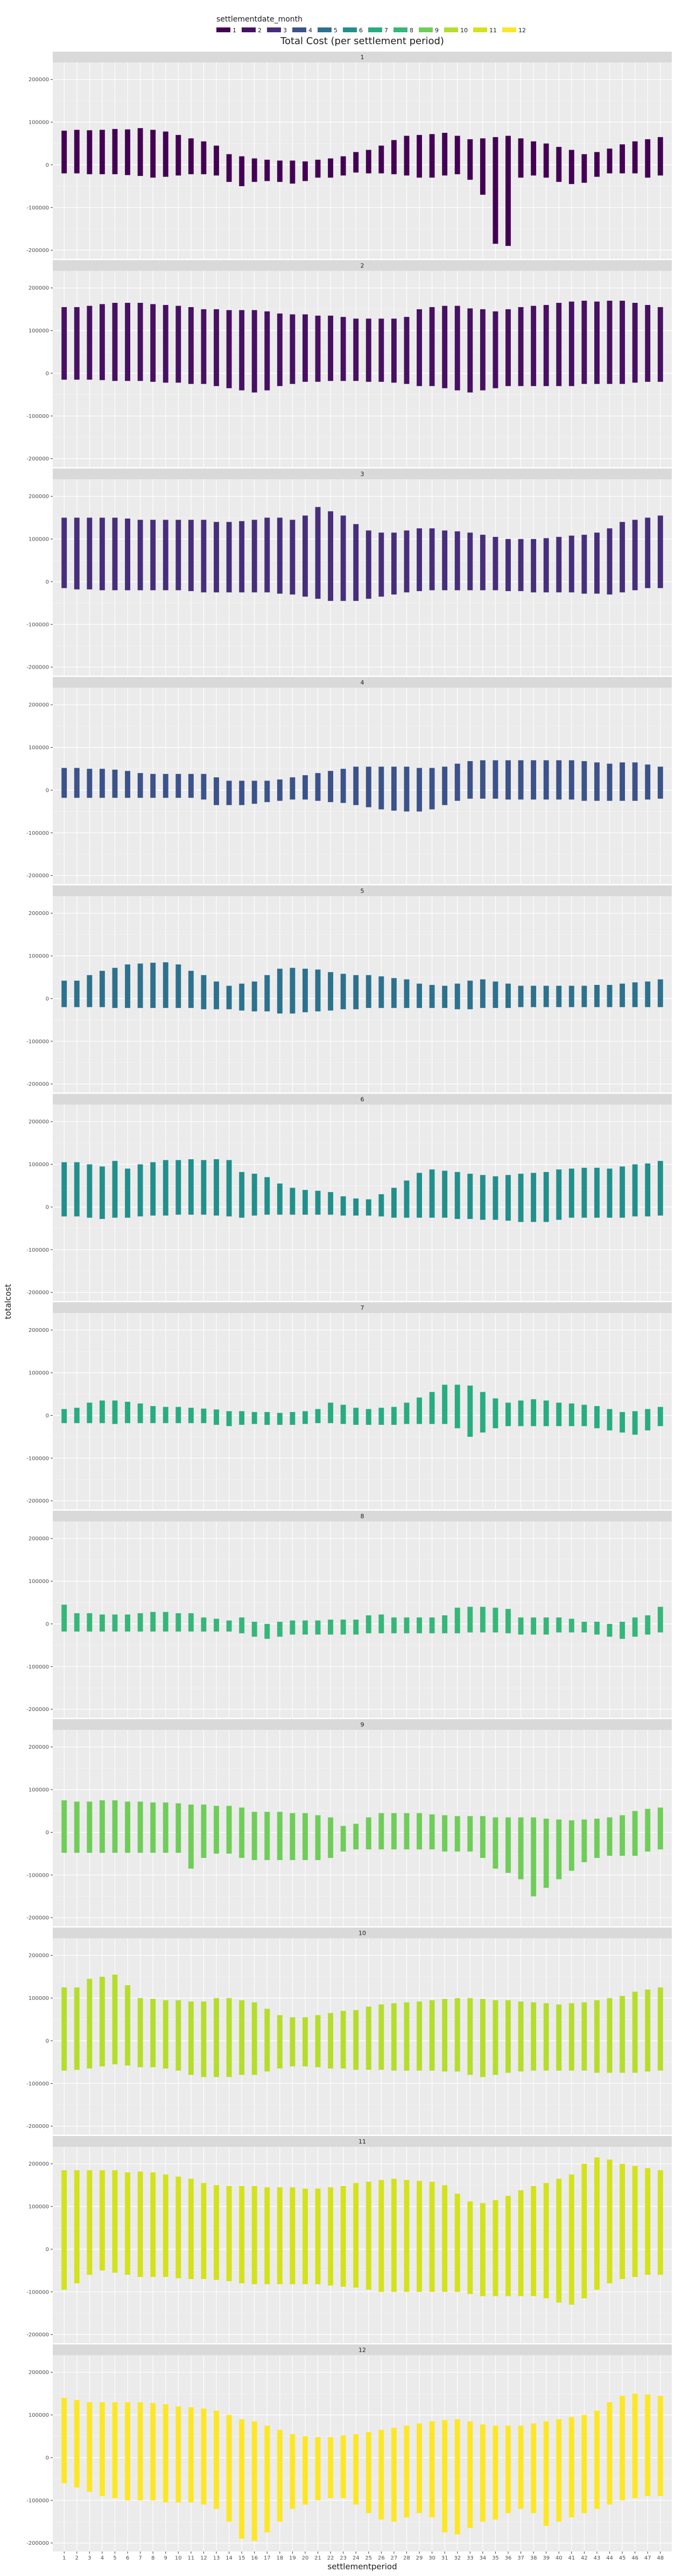  Describe the element at coordinates (343, 2236) in the screenshot. I see `bar-m11-p23` at that location.